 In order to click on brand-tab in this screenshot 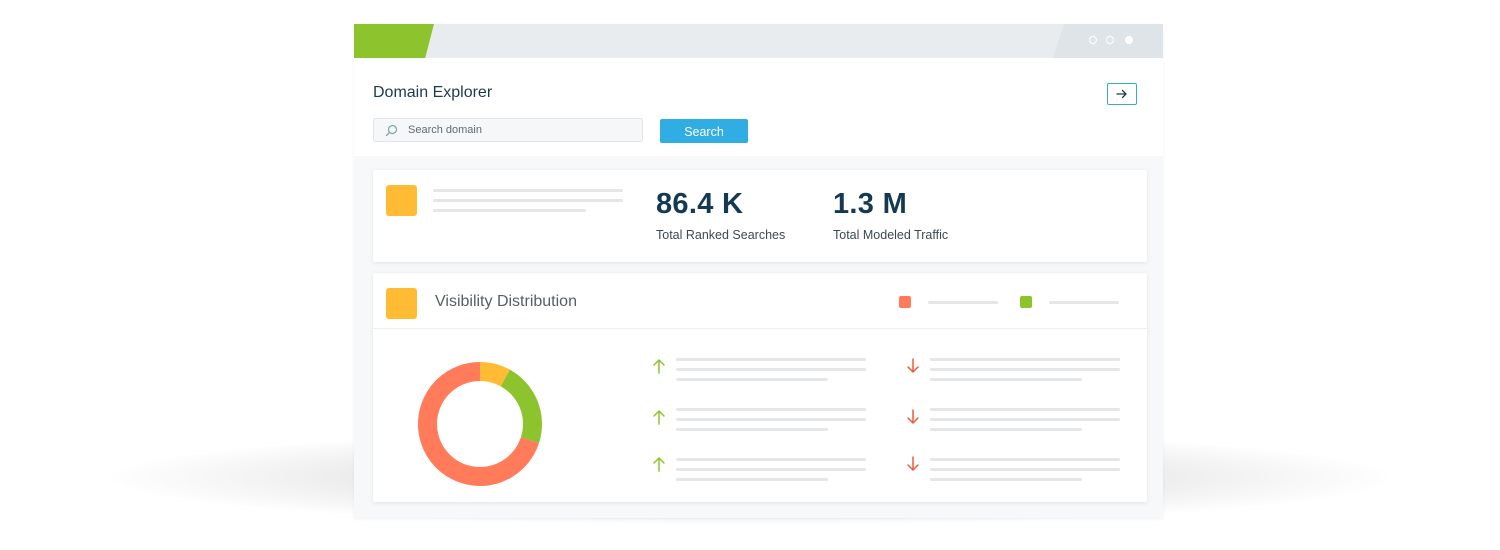, I will do `click(394, 41)`.